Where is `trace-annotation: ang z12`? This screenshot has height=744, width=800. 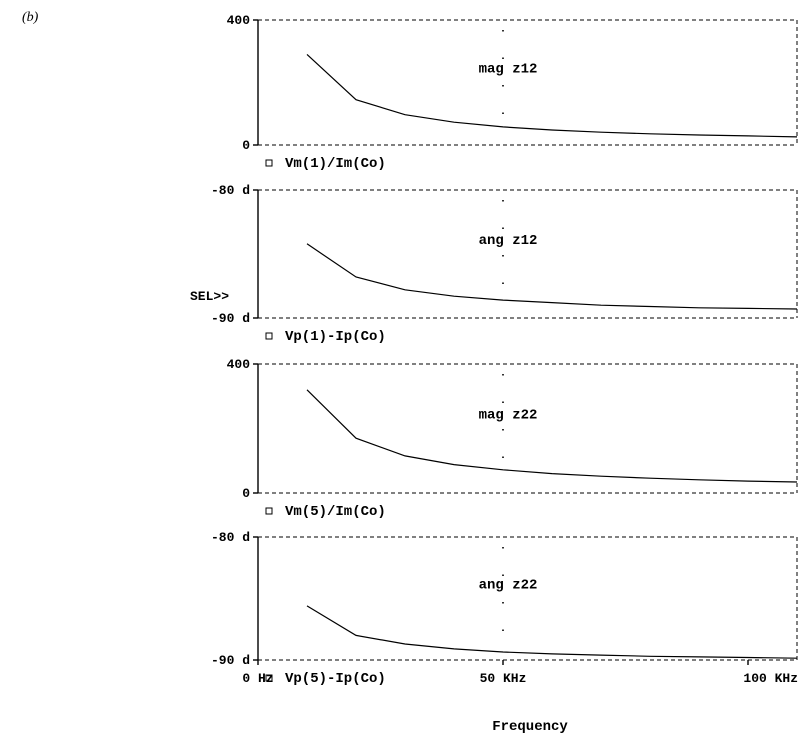
trace-annotation: ang z12 is located at coordinates (508, 241).